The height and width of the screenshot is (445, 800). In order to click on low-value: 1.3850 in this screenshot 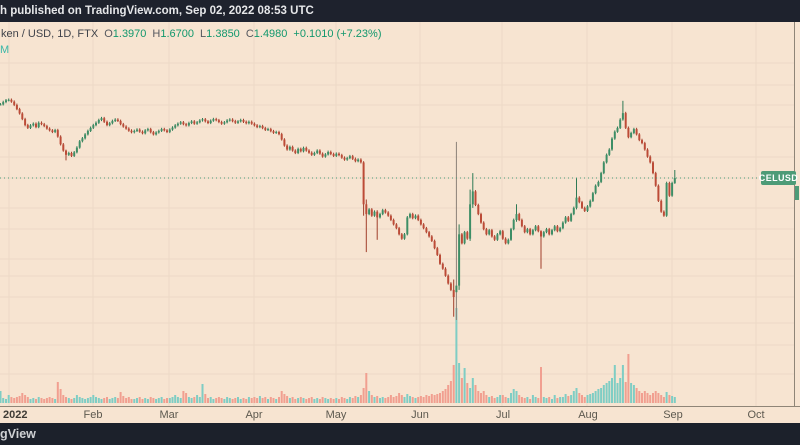, I will do `click(223, 34)`.